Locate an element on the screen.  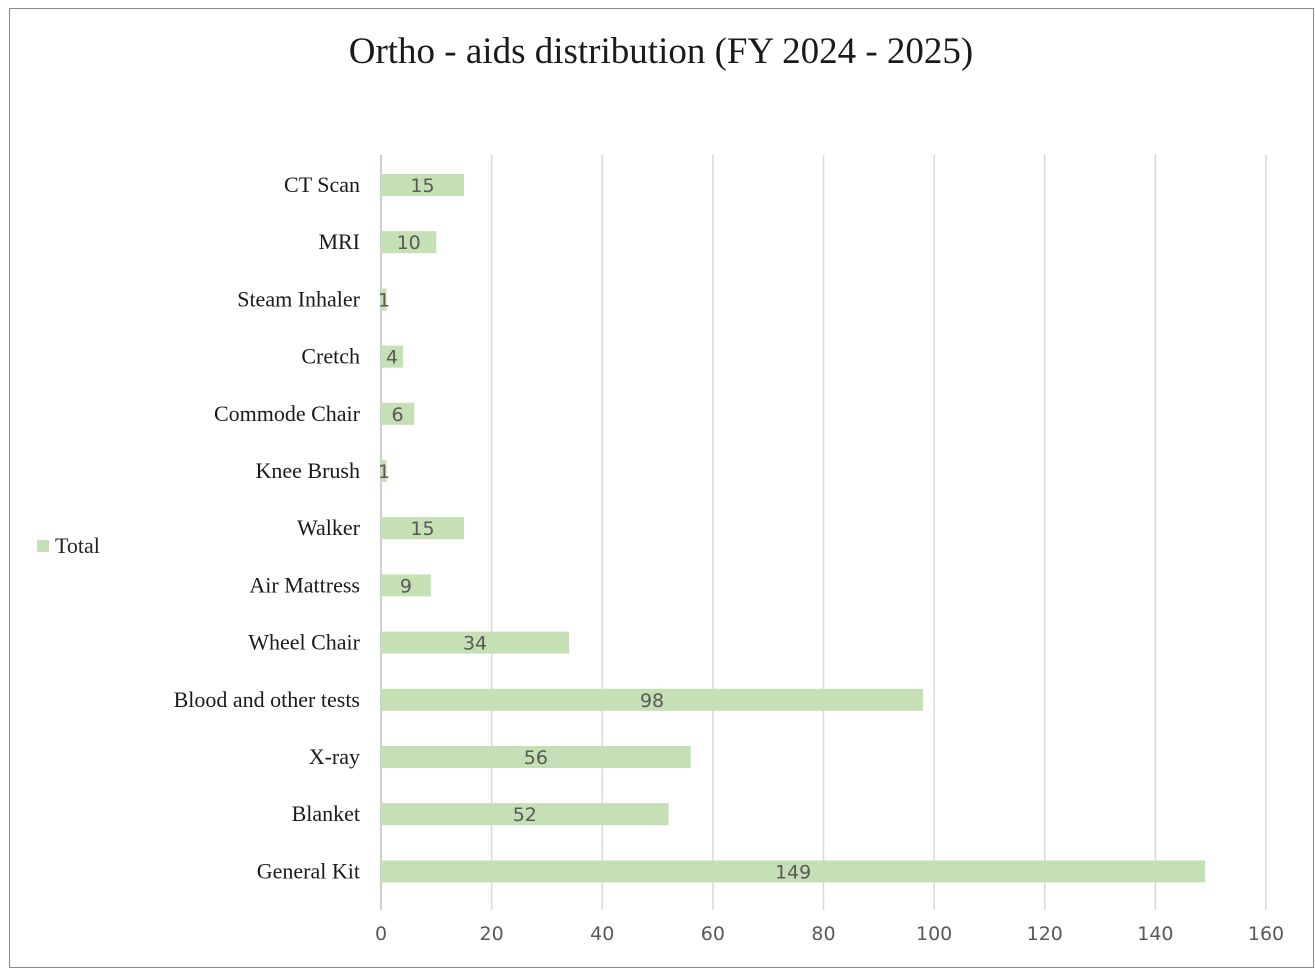
x-tick-label: 140 is located at coordinates (1155, 934).